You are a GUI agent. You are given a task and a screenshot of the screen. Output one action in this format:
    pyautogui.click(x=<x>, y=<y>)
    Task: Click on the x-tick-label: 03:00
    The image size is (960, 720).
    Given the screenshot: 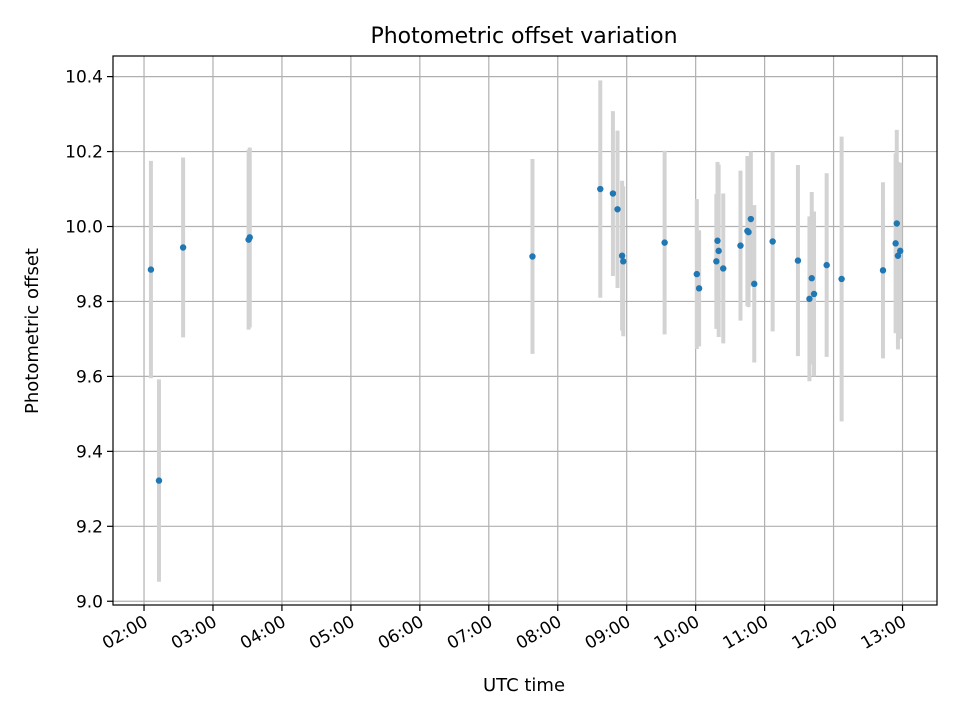 What is the action you would take?
    pyautogui.click(x=194, y=633)
    